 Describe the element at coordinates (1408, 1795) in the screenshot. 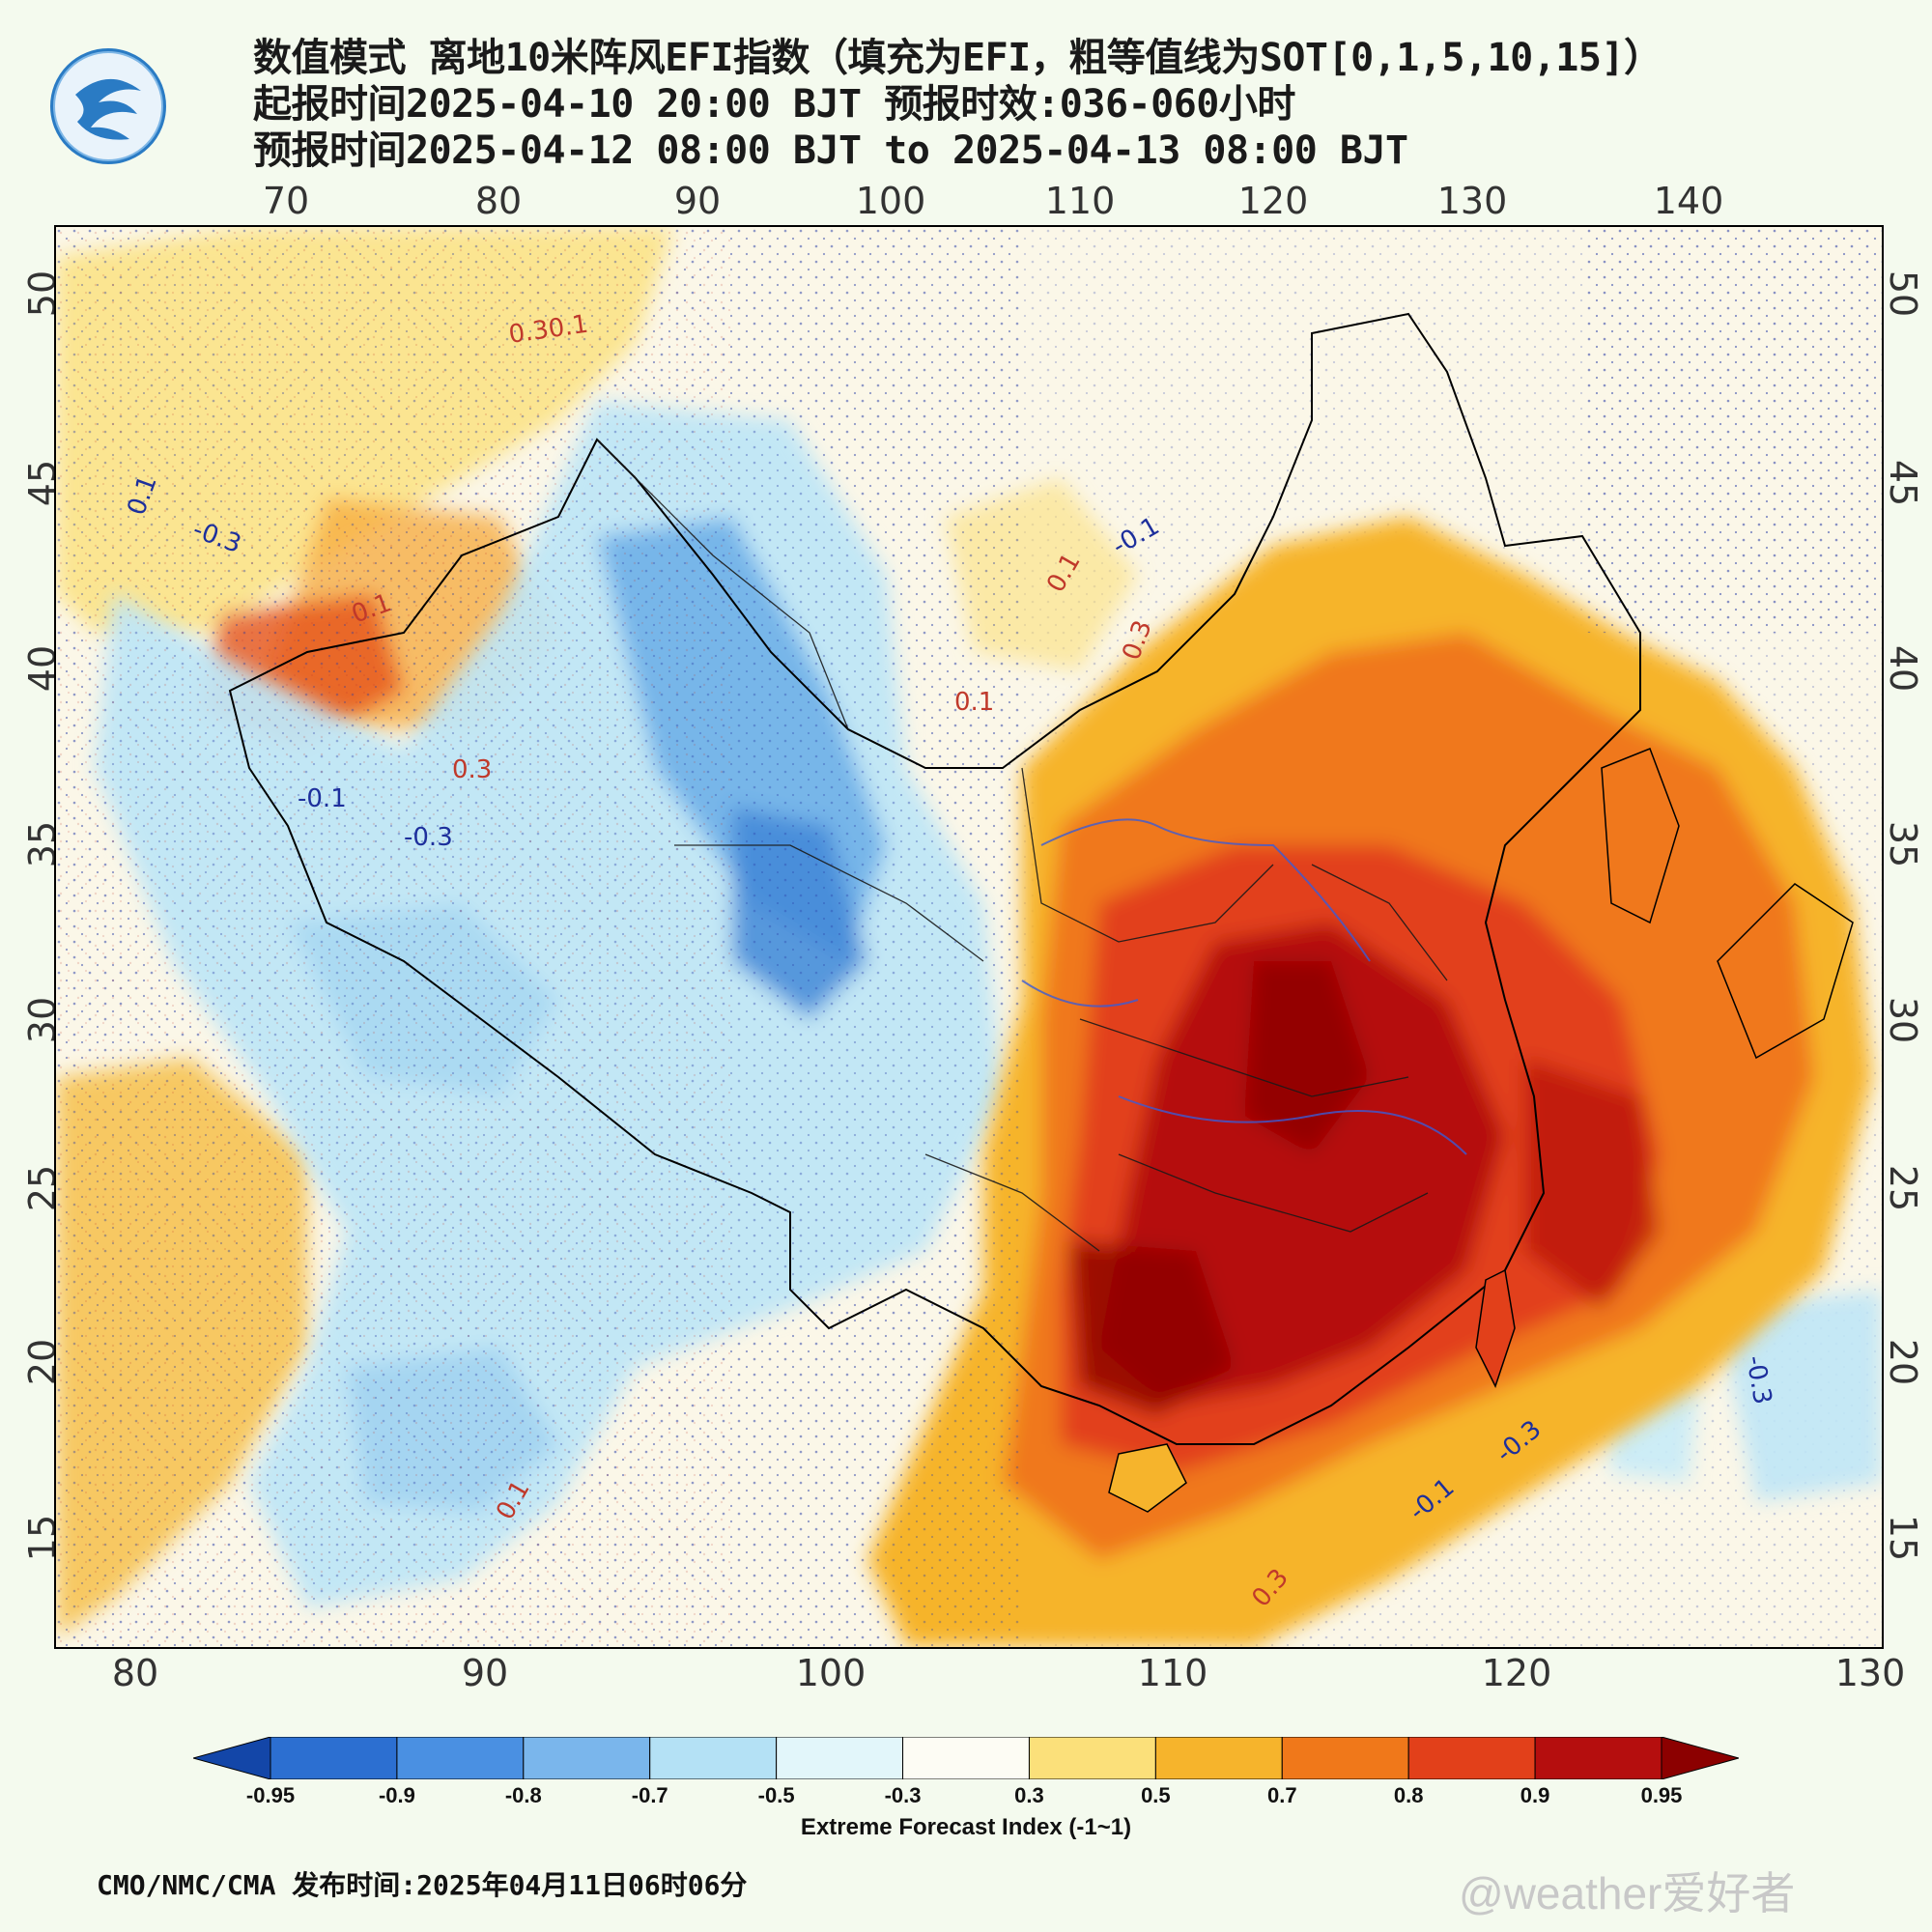

I see `colorbar-tick-label: 0.8` at that location.